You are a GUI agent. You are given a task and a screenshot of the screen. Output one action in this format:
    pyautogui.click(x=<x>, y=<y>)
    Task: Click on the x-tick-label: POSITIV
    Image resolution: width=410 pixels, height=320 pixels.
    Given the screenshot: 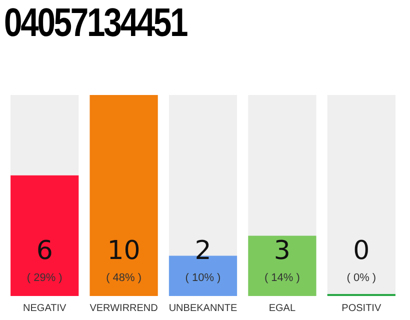 What is the action you would take?
    pyautogui.click(x=362, y=308)
    